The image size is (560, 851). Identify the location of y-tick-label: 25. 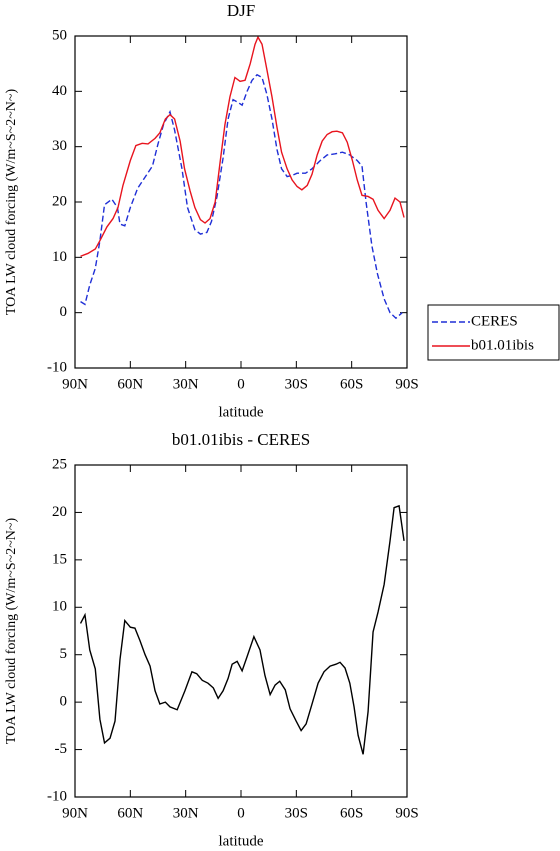
(59, 464).